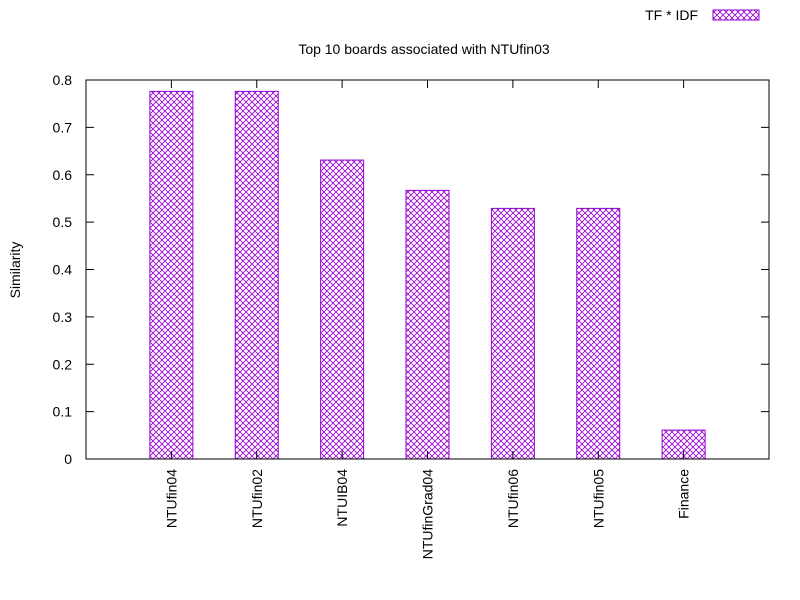 Image resolution: width=800 pixels, height=600 pixels. Describe the element at coordinates (424, 49) in the screenshot. I see `chart-title: Top 10 boards associated with NTUfin03` at that location.